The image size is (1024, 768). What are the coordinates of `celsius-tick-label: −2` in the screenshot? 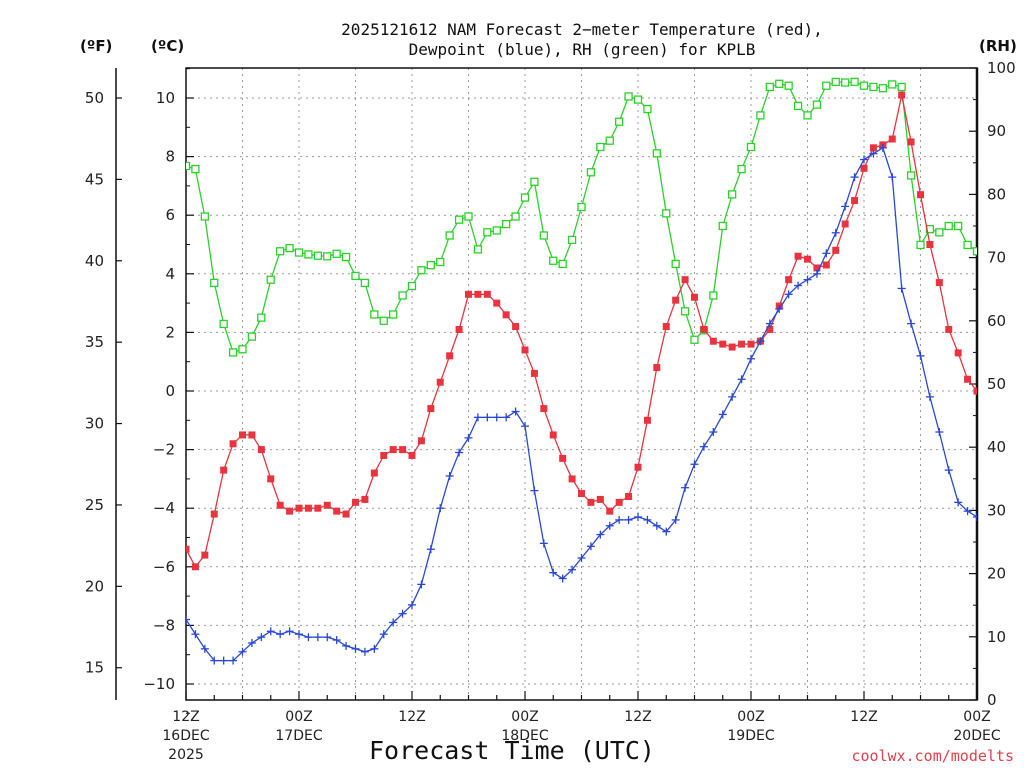 It's located at (164, 450).